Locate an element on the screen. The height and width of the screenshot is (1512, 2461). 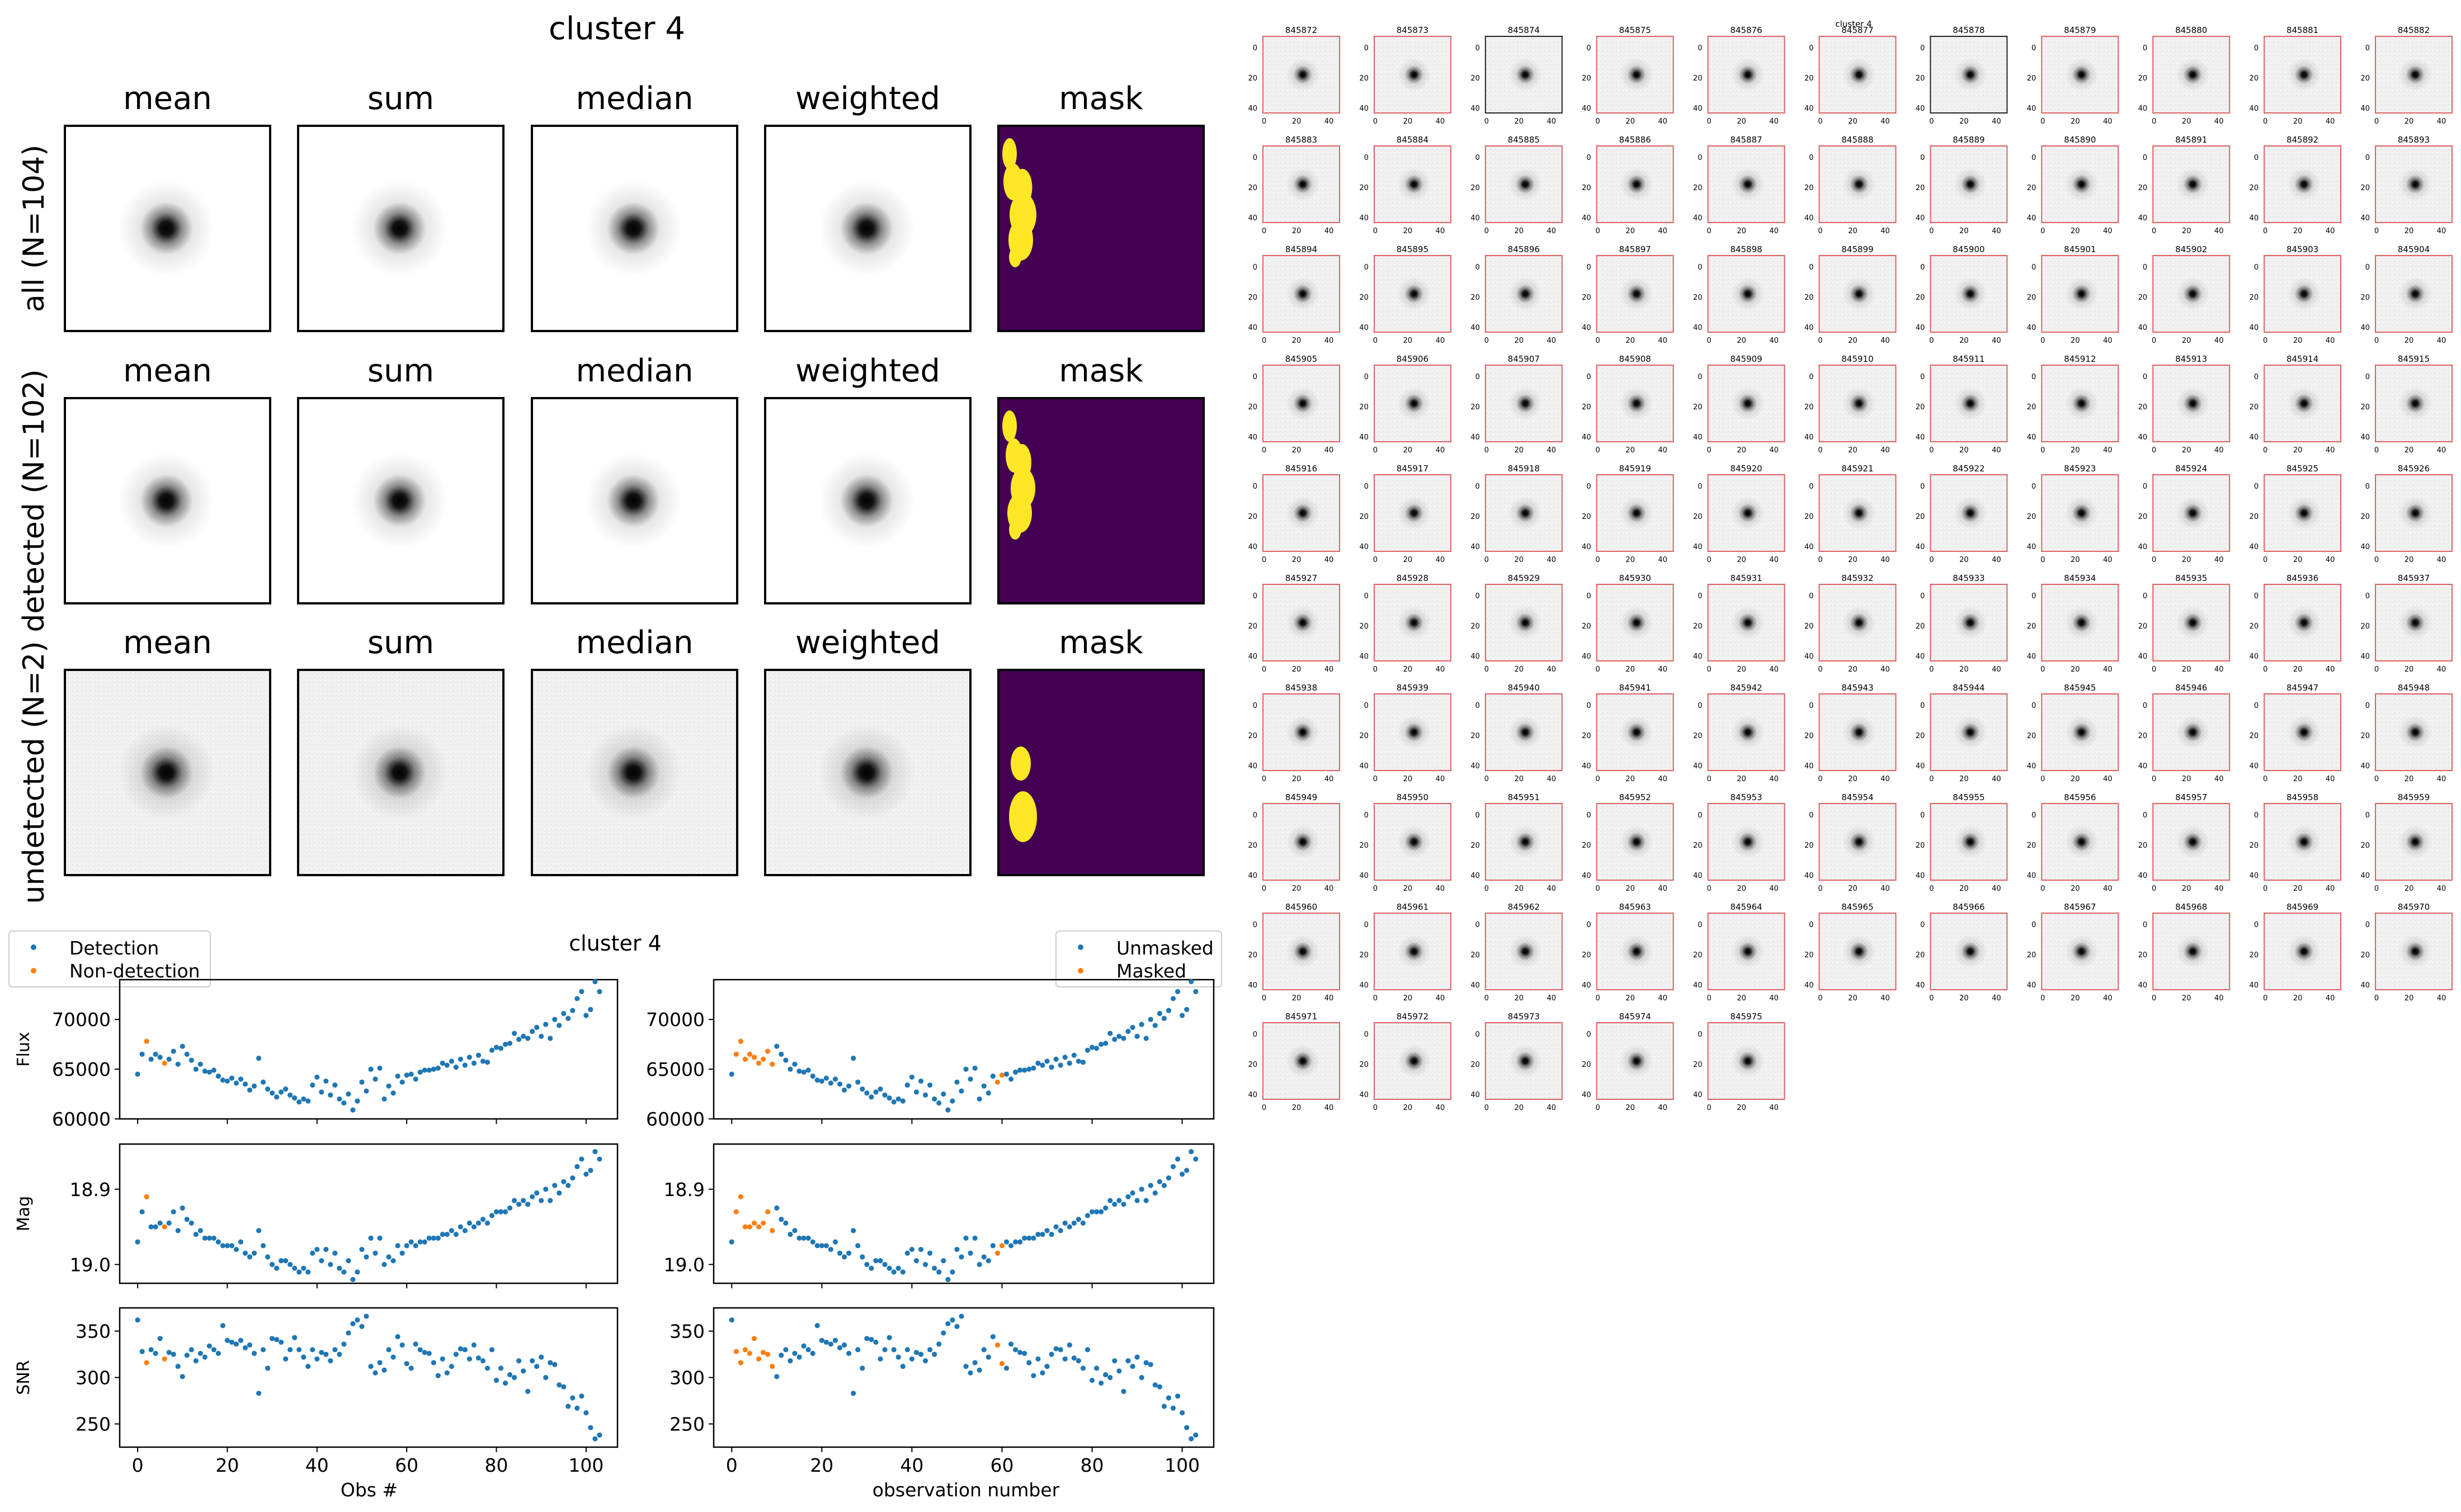
stamp-id: 845948 is located at coordinates (2414, 688).